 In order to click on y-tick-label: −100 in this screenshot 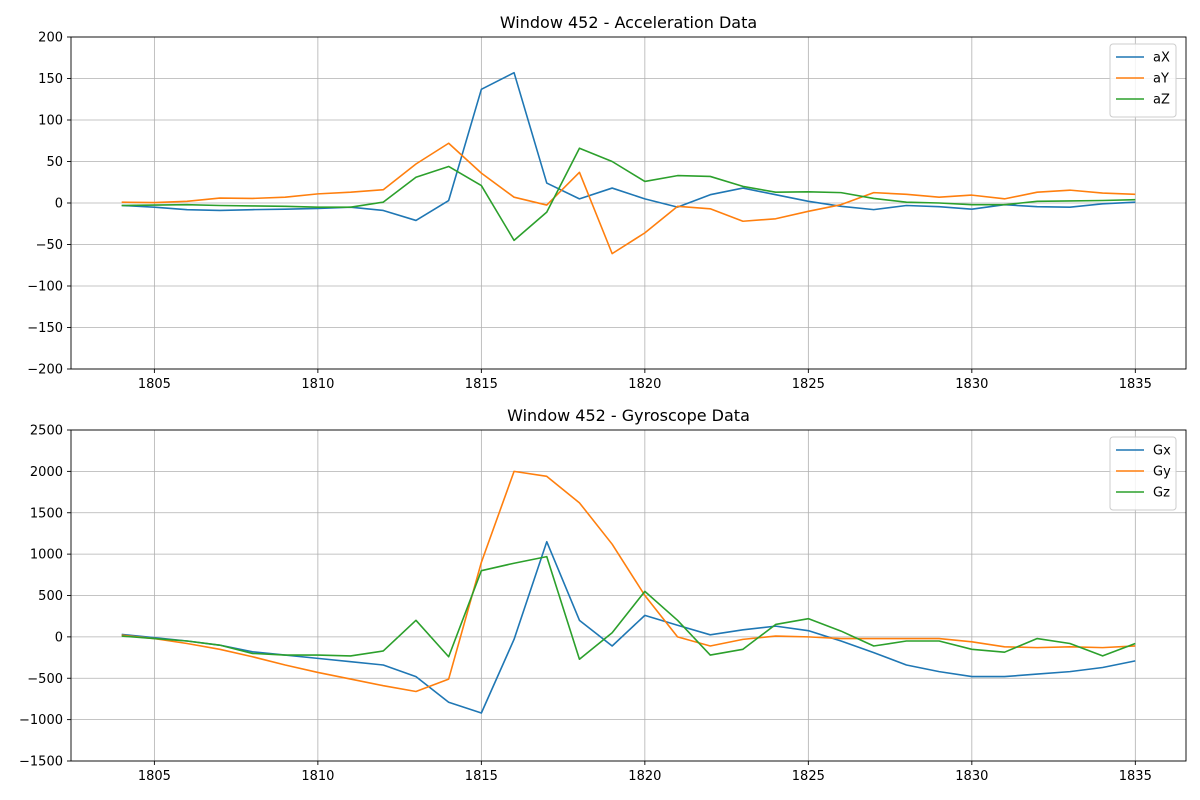, I will do `click(45, 287)`.